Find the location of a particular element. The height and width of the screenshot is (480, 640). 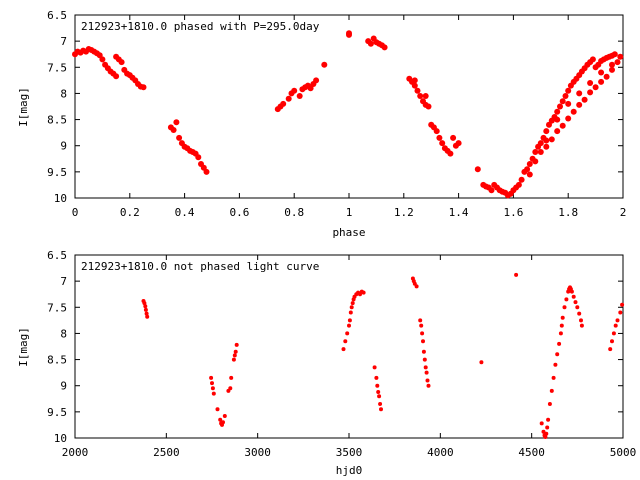

unphased-y-axis-label: I[mag] is located at coordinates (23, 347).